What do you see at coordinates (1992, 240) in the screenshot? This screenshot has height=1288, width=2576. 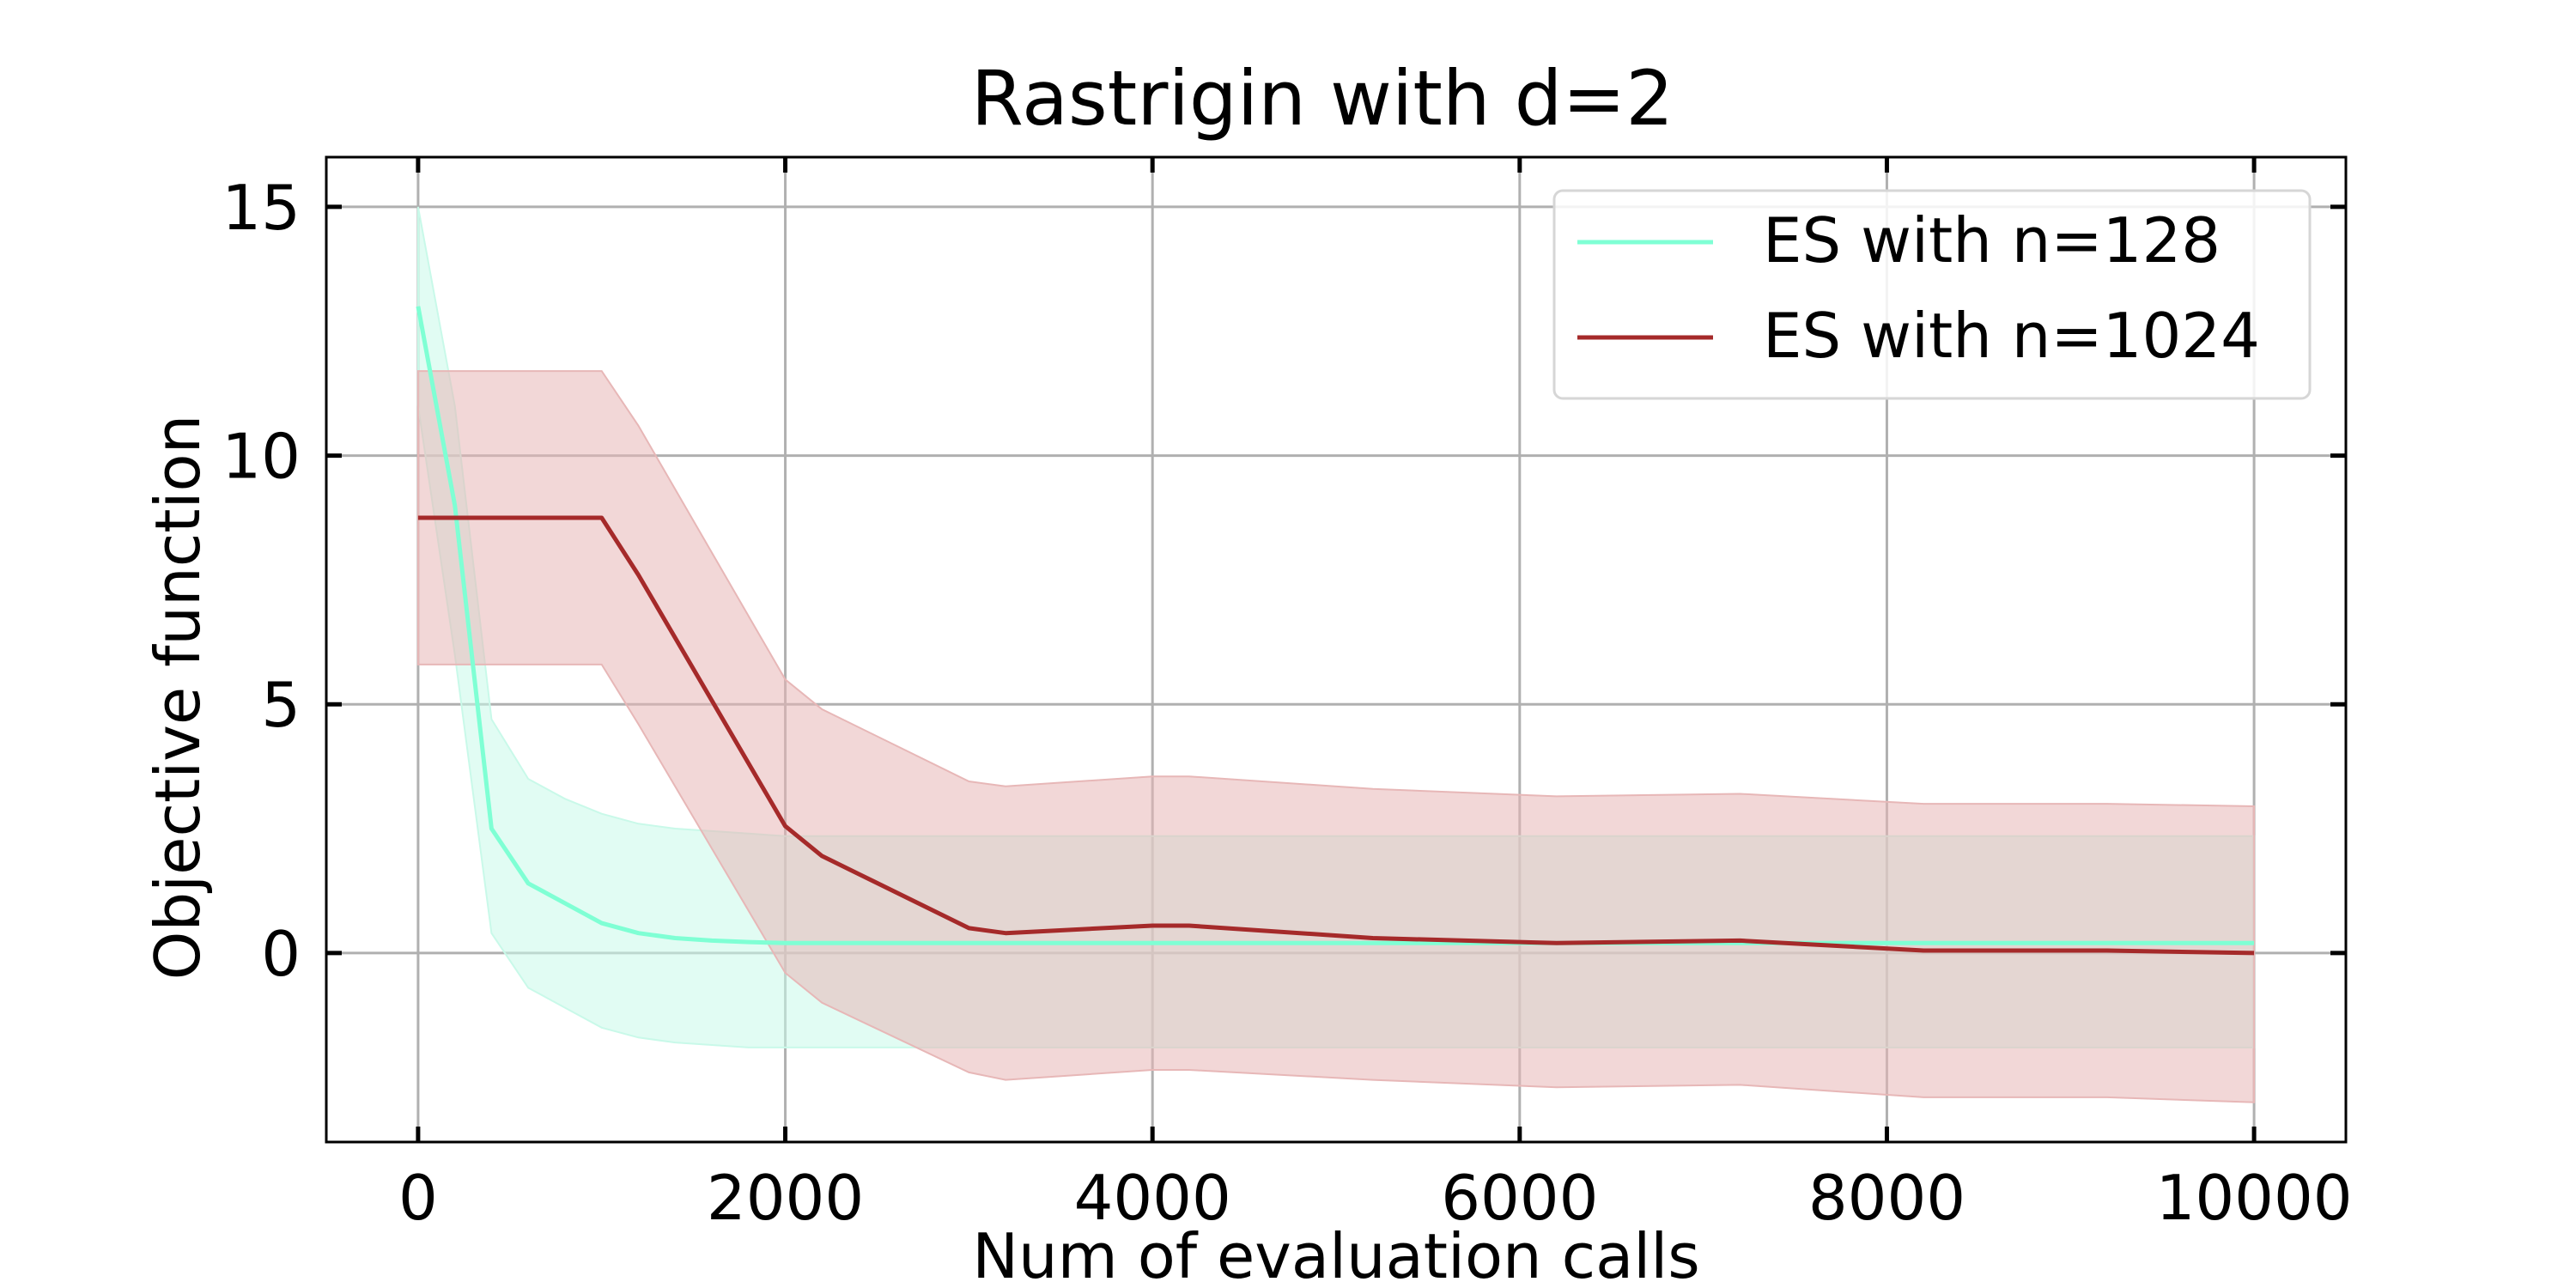 I see `legend-label-n128: ES with n=128` at bounding box center [1992, 240].